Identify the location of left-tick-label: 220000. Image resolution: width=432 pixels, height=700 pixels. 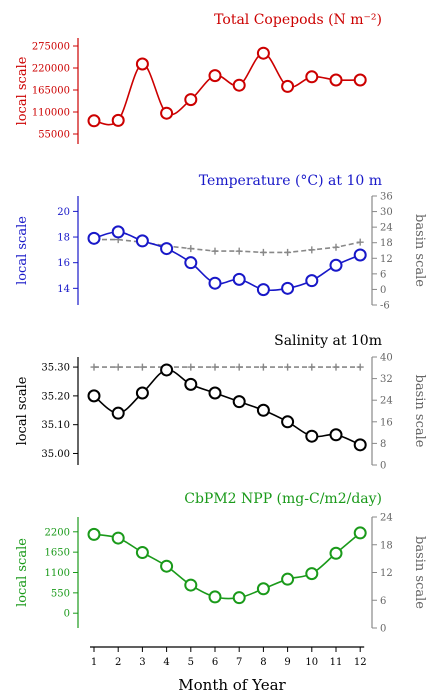
(51, 69).